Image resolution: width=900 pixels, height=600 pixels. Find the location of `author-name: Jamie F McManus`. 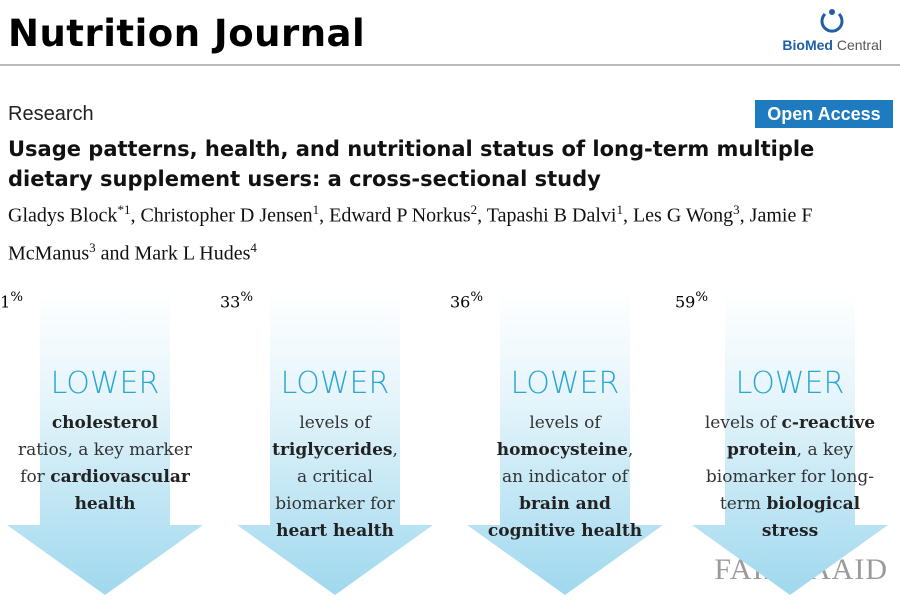

author-name: Jamie F McManus is located at coordinates (410, 234).